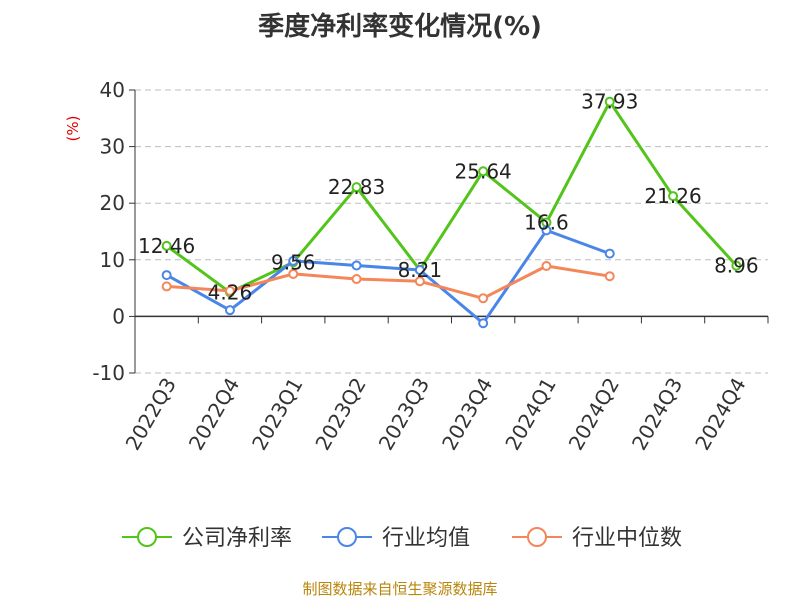 The height and width of the screenshot is (600, 800). What do you see at coordinates (404, 414) in the screenshot?
I see `x-tick-label: 2023Q3` at bounding box center [404, 414].